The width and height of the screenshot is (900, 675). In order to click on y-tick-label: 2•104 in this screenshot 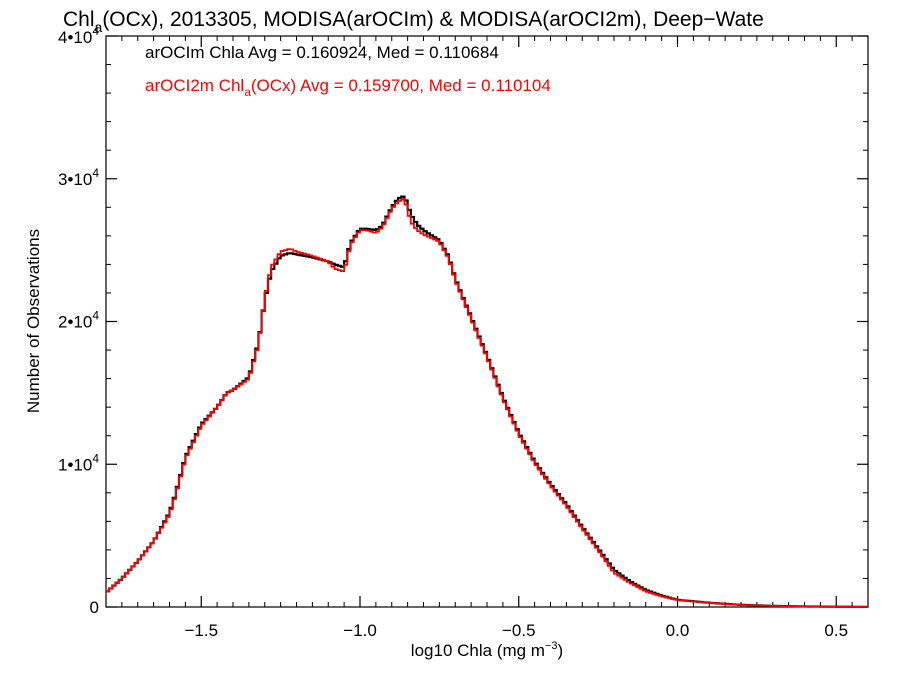, I will do `click(78, 320)`.